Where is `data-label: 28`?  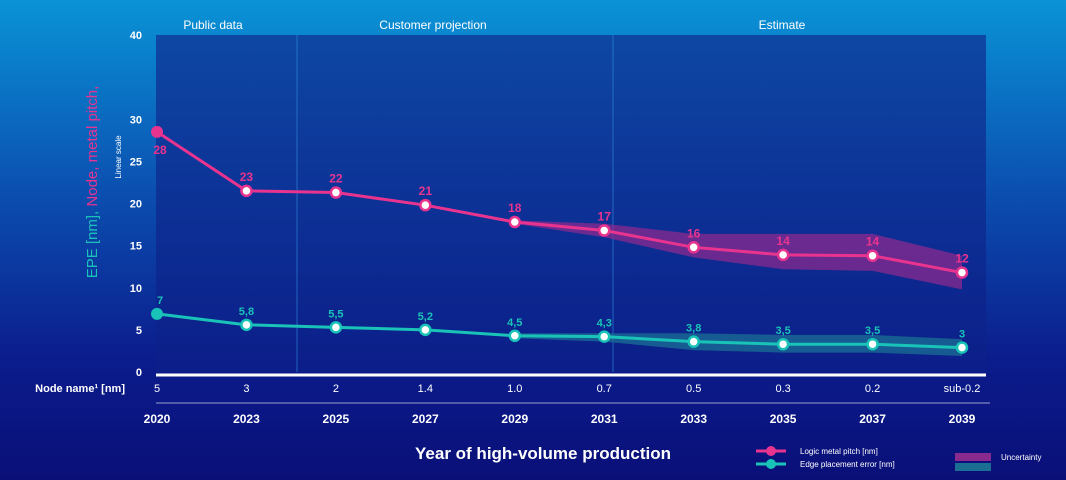
data-label: 28 is located at coordinates (160, 150).